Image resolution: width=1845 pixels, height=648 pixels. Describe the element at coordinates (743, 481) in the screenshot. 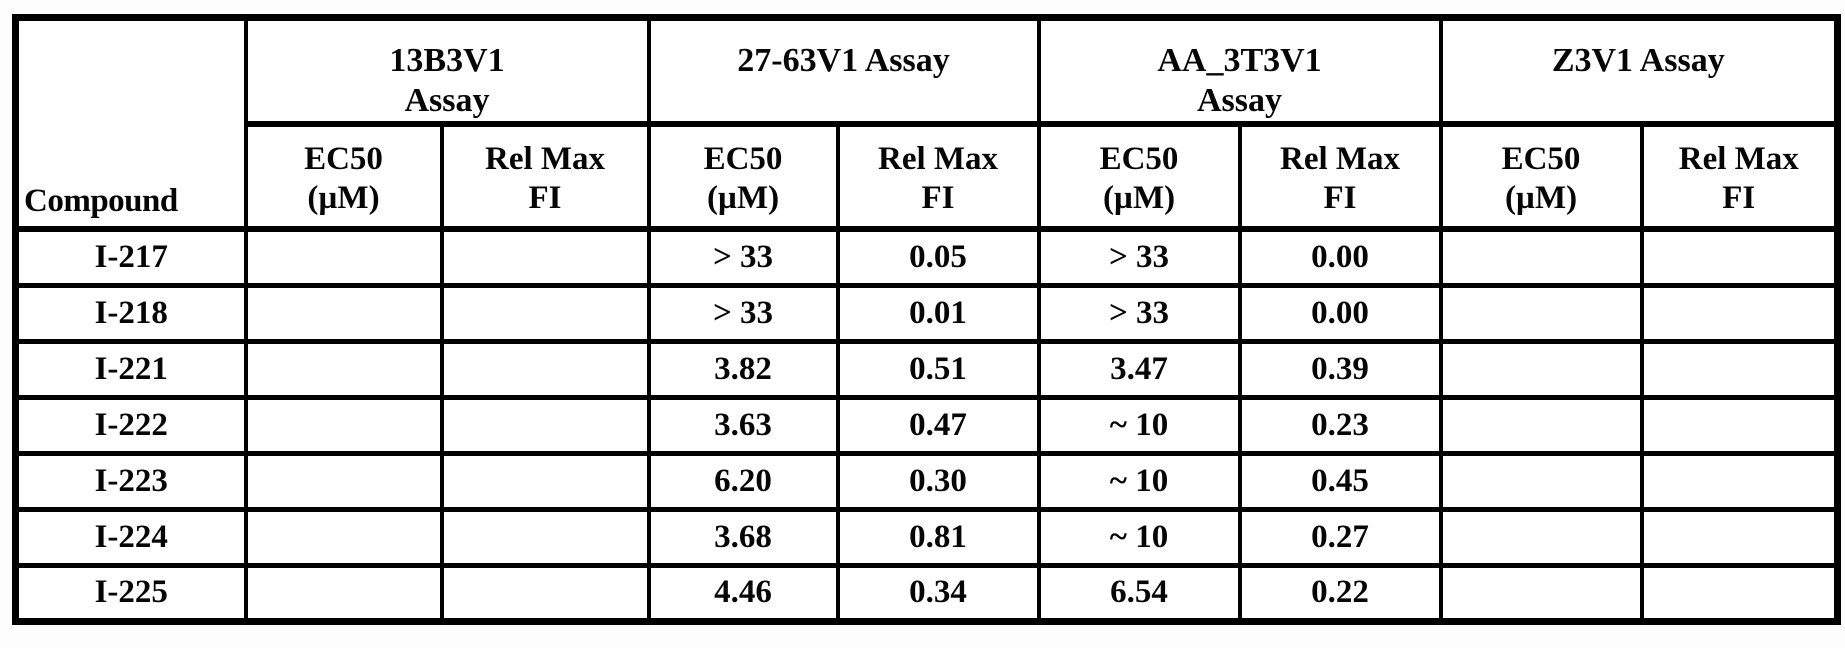

I see `value-cell-27-63v1-ec50: 6.20` at that location.